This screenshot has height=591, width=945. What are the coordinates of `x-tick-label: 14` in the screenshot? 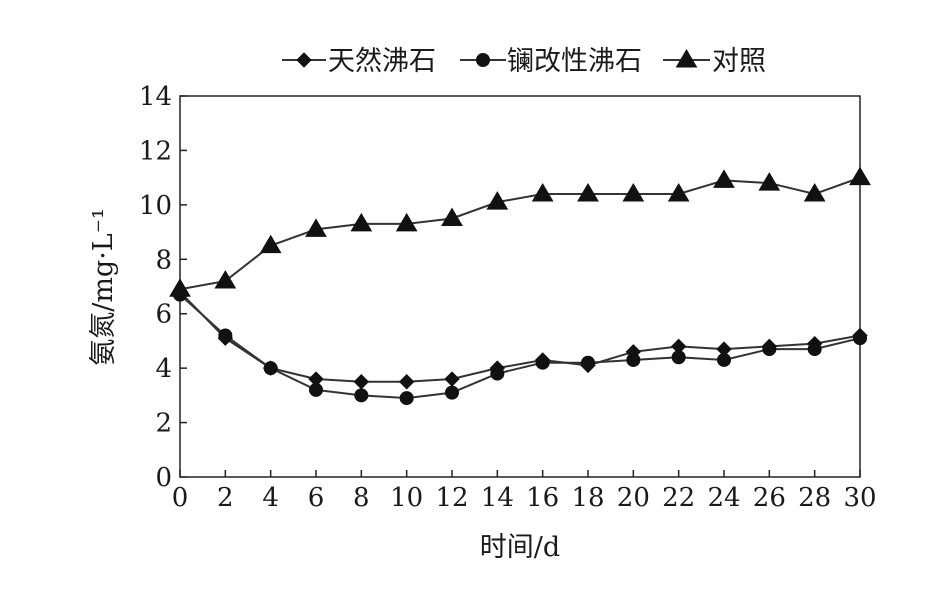 It's located at (497, 498).